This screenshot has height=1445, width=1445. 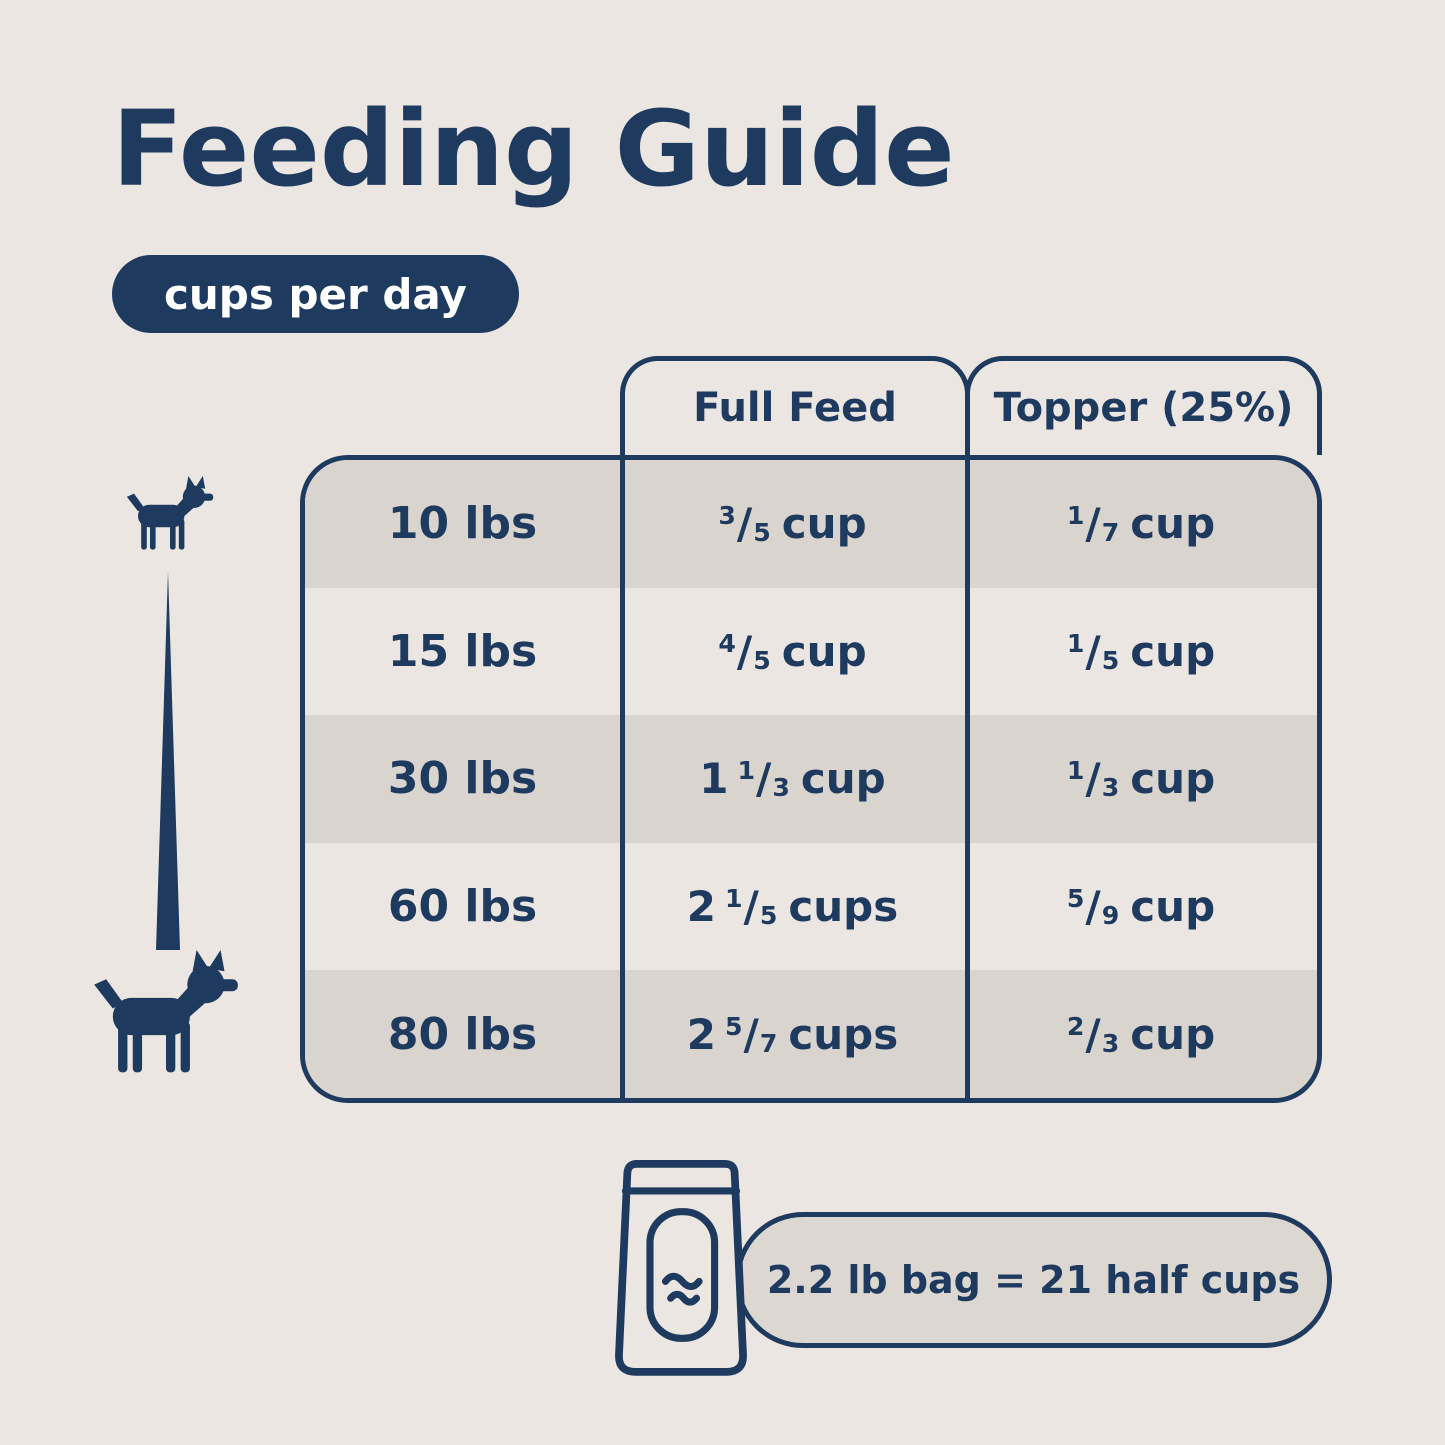 I want to click on column-header-full-feed: Full Feed, so click(x=795, y=405).